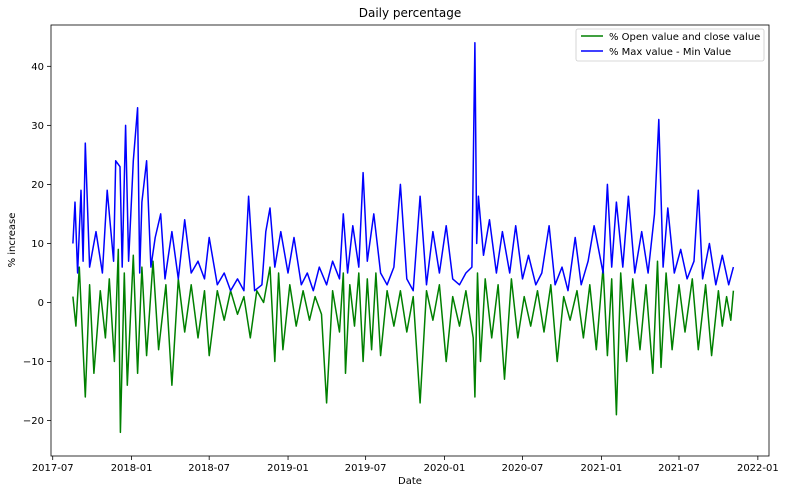 The image size is (788, 493). I want to click on x-tick-label: 2020-07, so click(523, 468).